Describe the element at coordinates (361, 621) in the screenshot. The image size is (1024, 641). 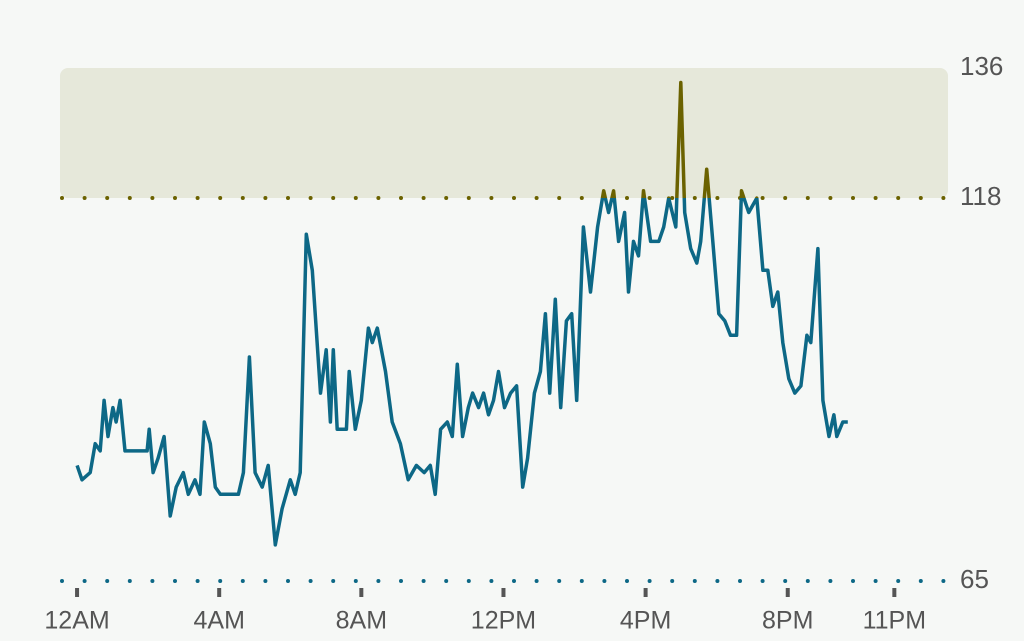
I see `x-tick-label: 8AM` at that location.